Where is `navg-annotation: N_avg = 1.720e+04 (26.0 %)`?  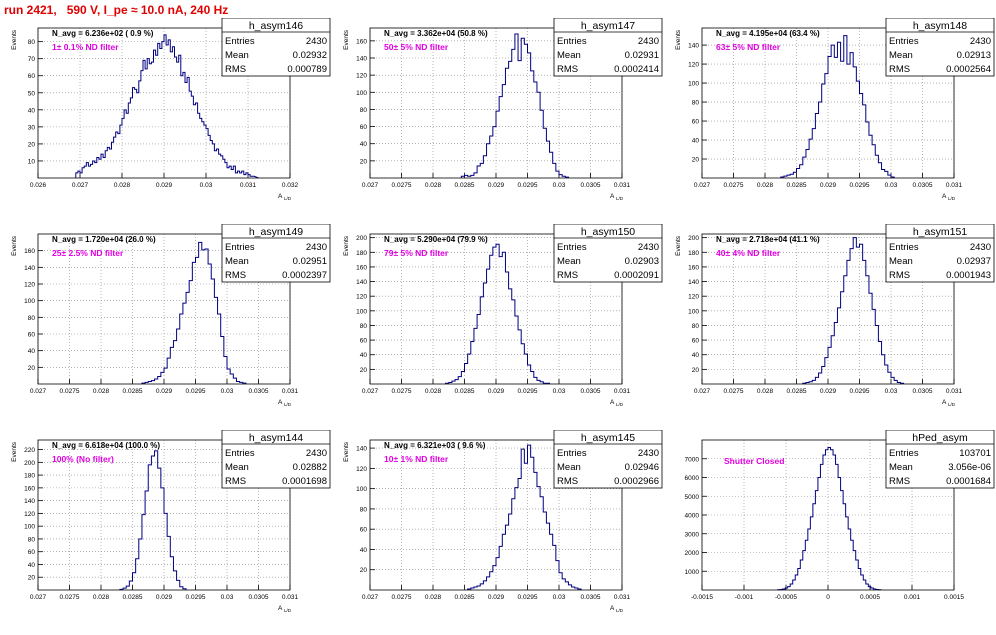
navg-annotation: N_avg = 1.720e+04 (26.0 %) is located at coordinates (104, 239).